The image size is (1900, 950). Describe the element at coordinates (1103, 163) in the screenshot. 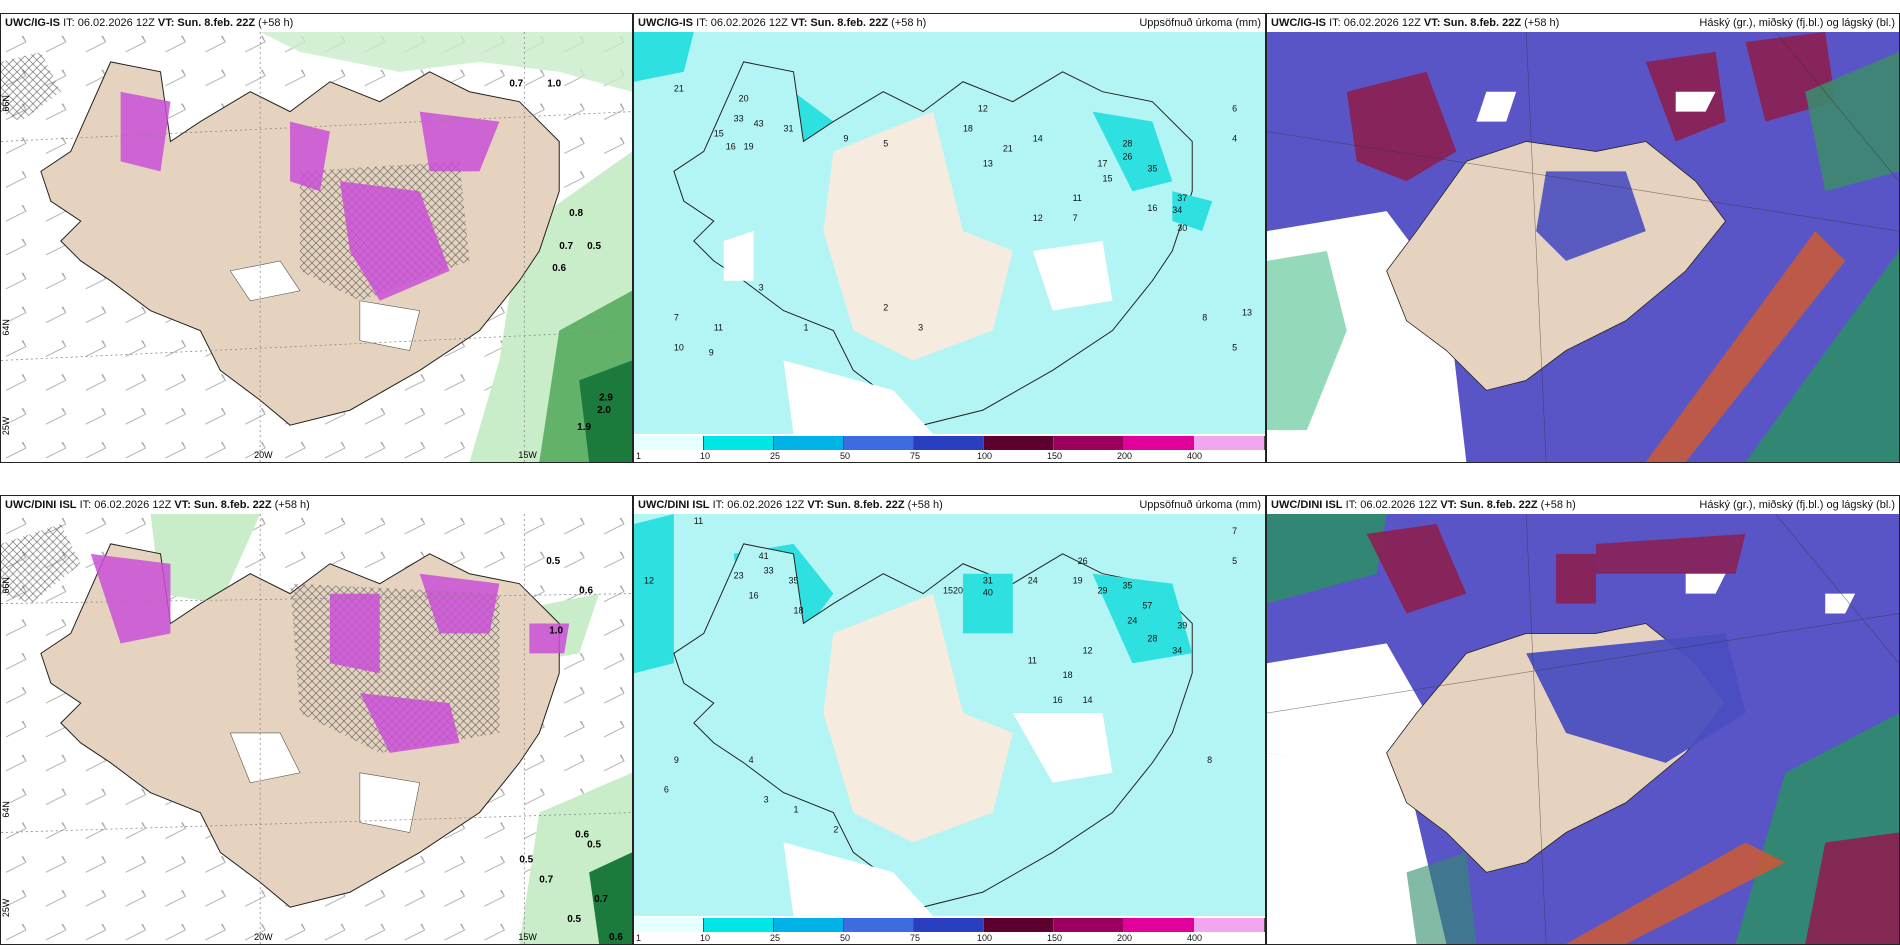

I see `svg-text: 17` at that location.